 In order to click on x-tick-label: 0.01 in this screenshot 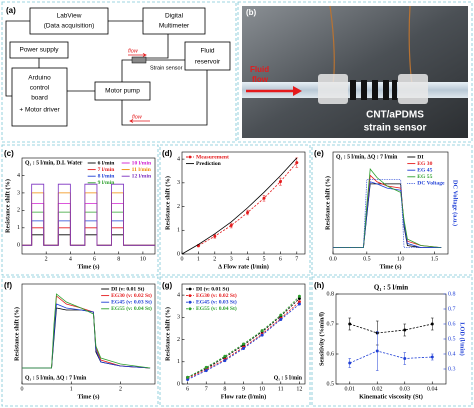, I will do `click(350, 389)`.